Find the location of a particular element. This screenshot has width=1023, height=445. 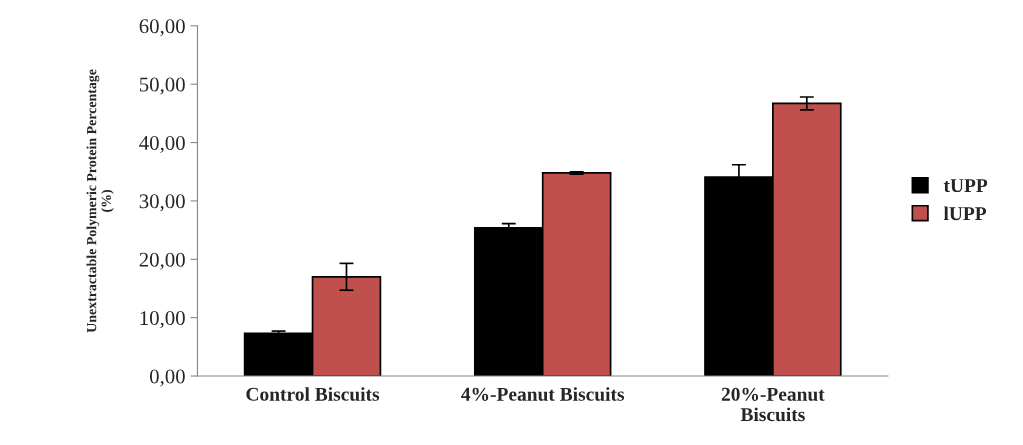

y-axis-title: Unextractable Polymeric Protein Percentage (%) is located at coordinates (100, 201).